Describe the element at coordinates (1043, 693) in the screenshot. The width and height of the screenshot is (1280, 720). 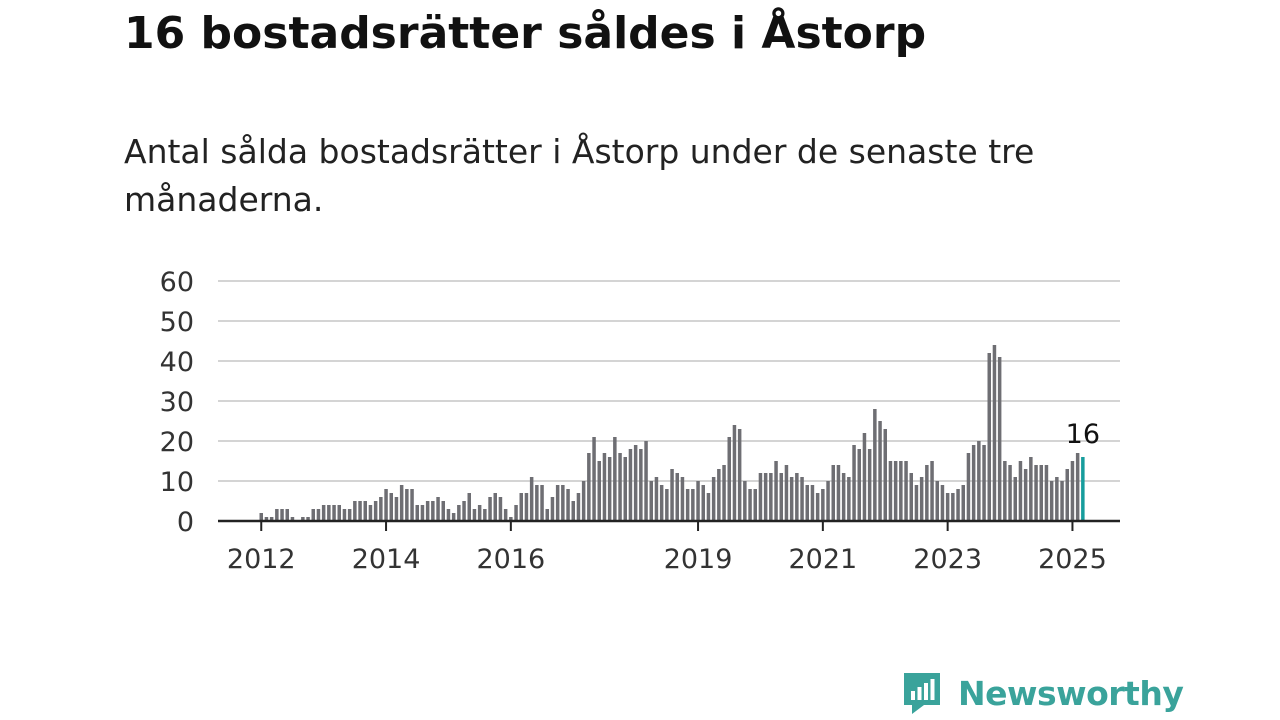
I see `newsworthy-logo: Newsworthy` at that location.